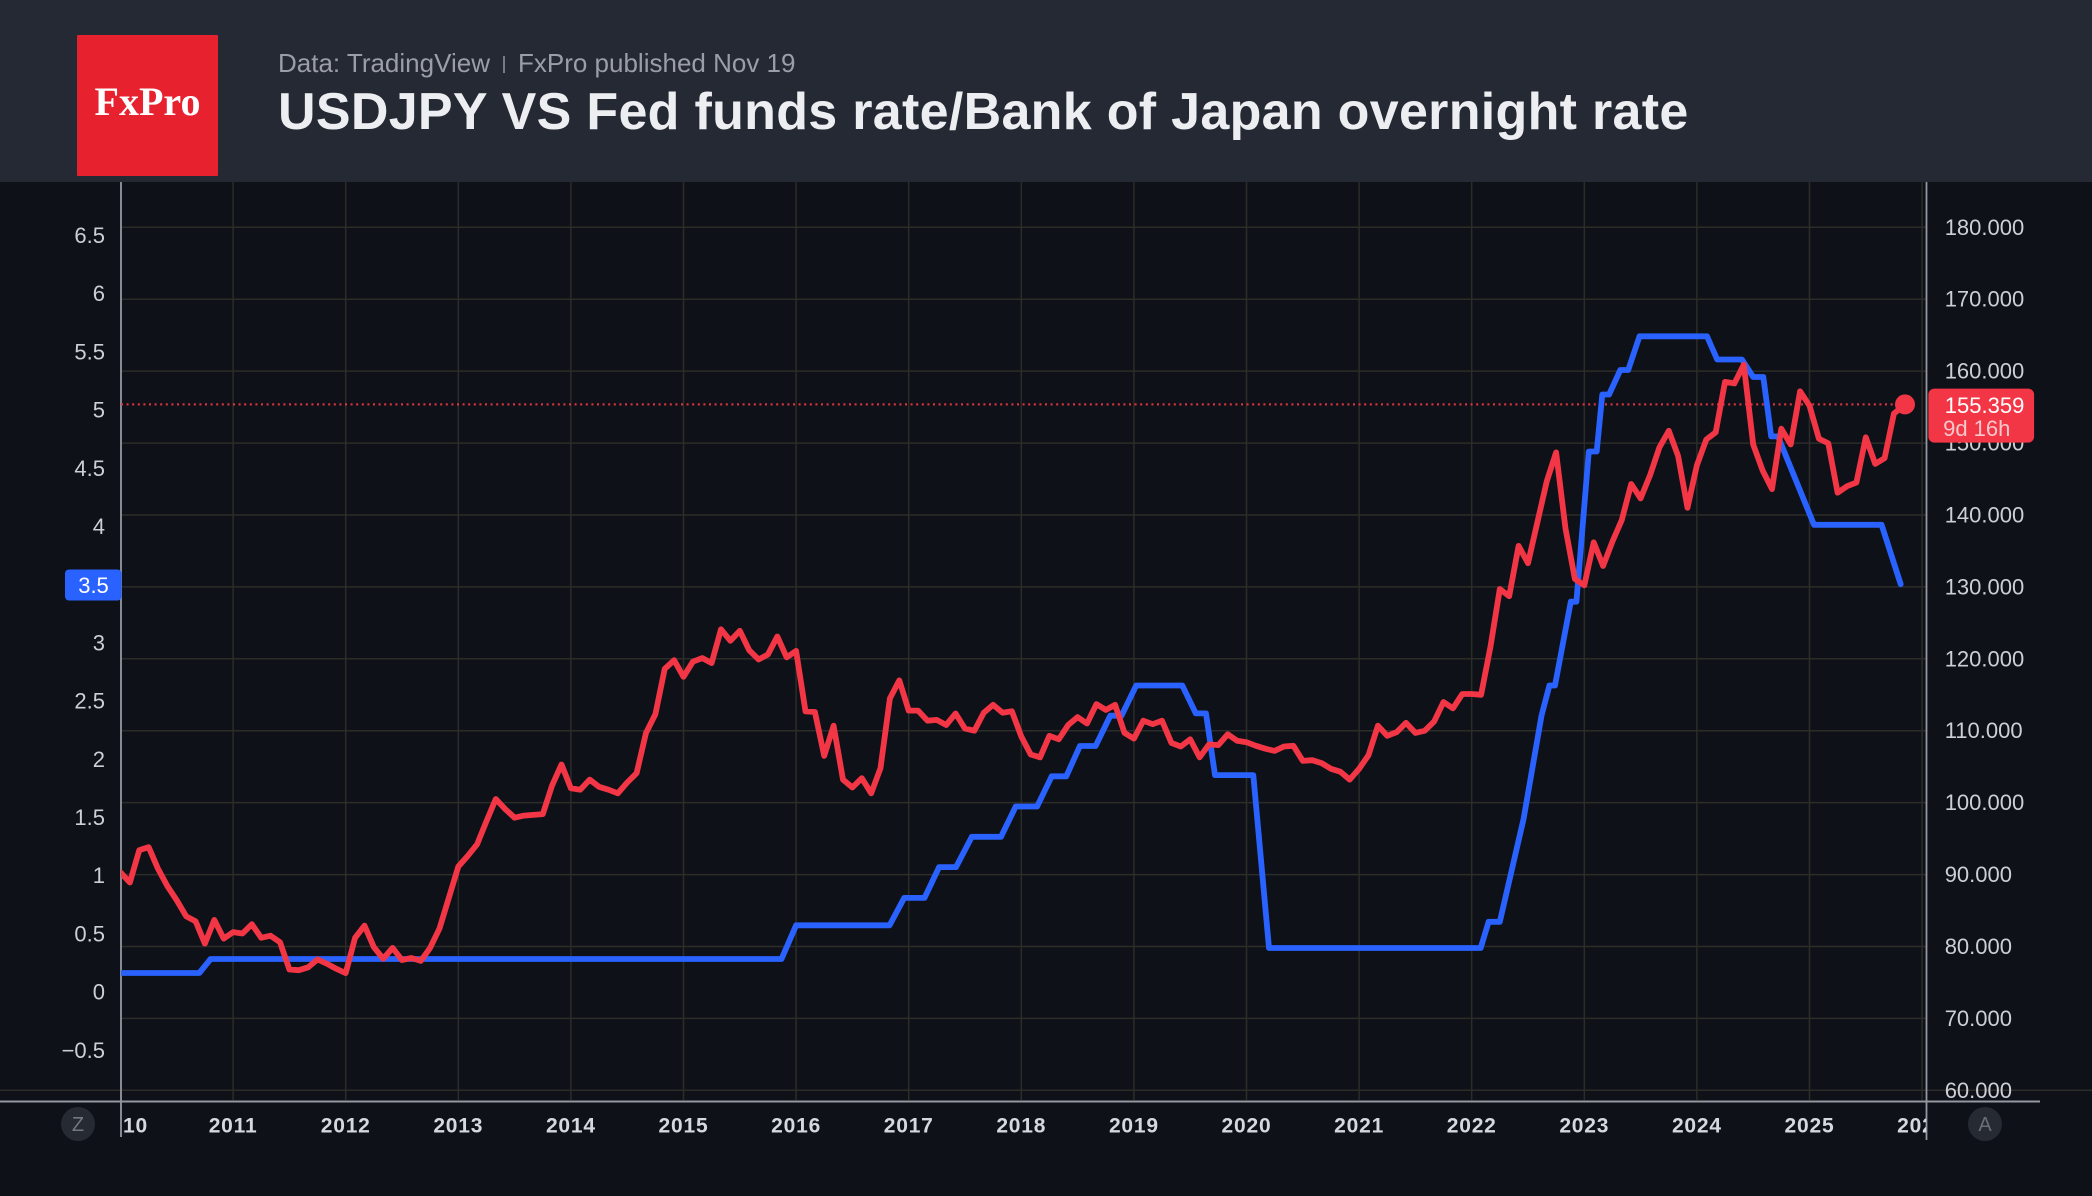  Describe the element at coordinates (99, 642) in the screenshot. I see `svg-text: 3` at that location.